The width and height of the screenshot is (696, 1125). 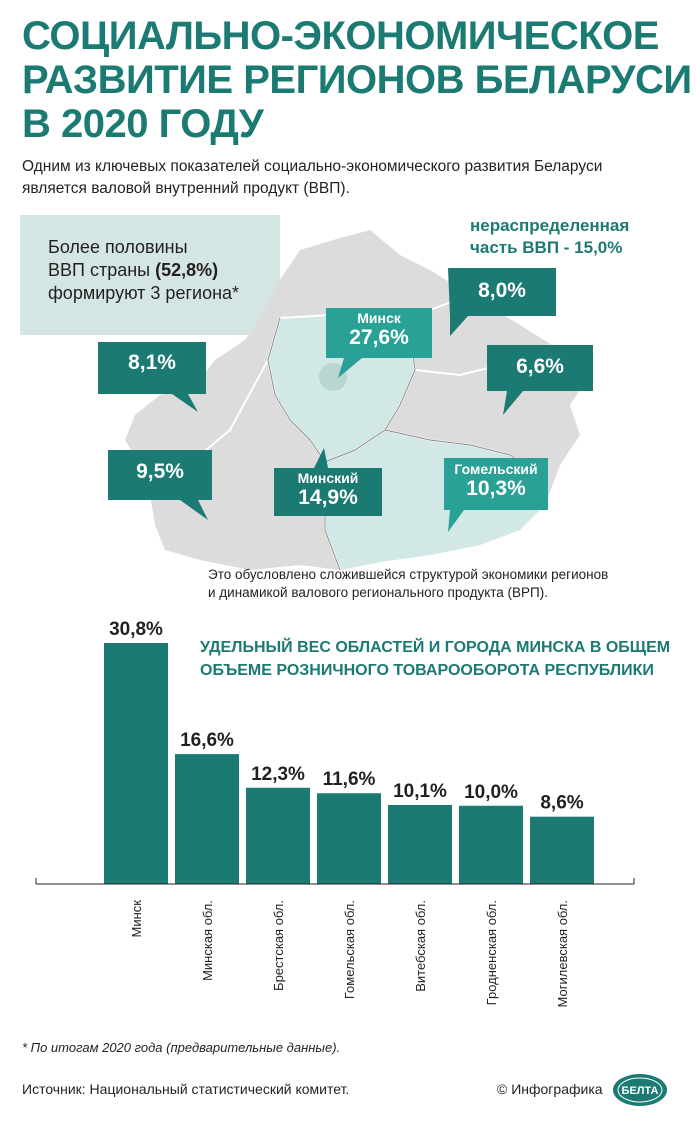 I want to click on callout-minsk-region-label: Минский, so click(x=328, y=478).